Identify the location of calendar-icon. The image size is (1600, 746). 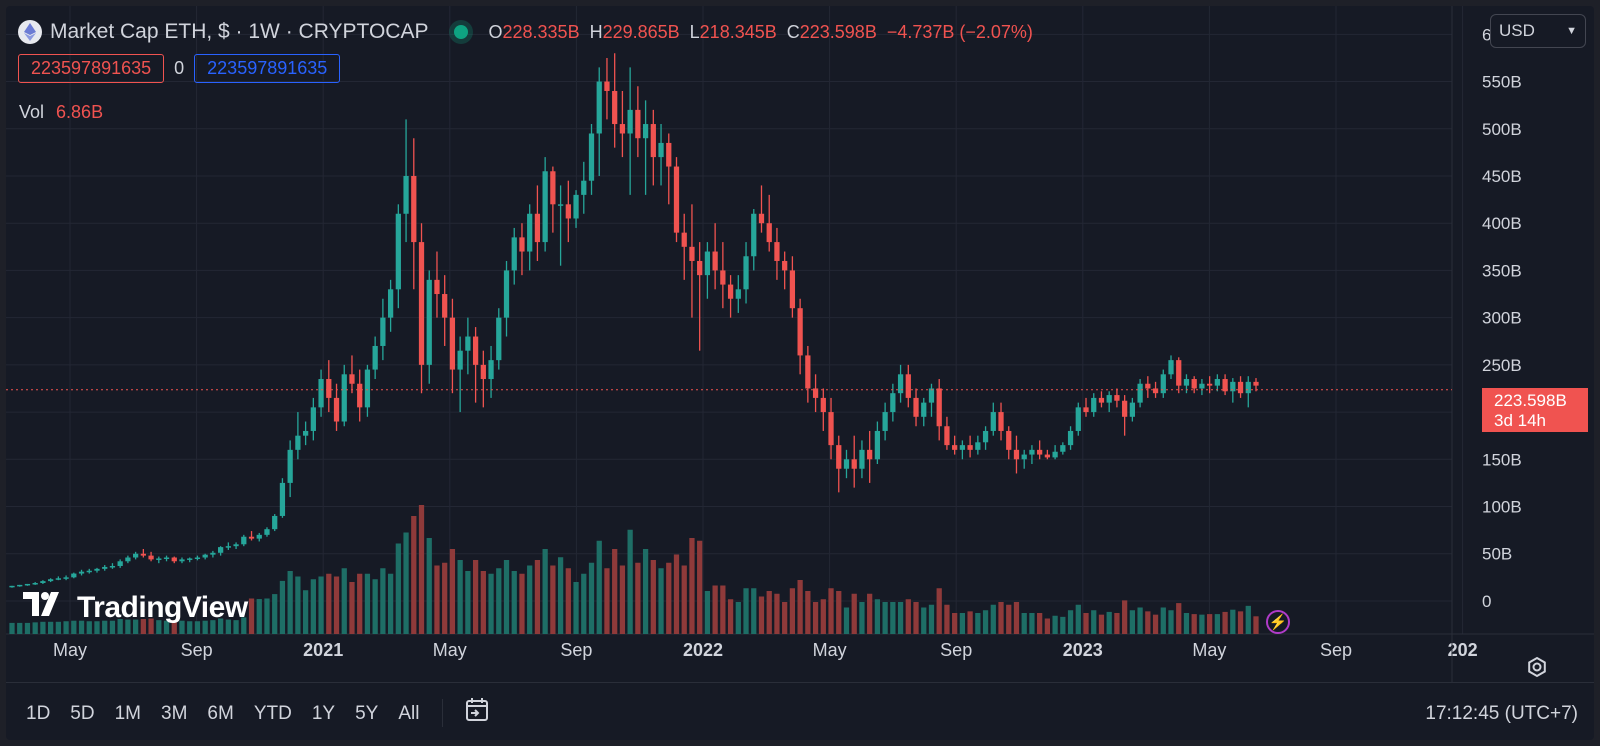
(477, 710).